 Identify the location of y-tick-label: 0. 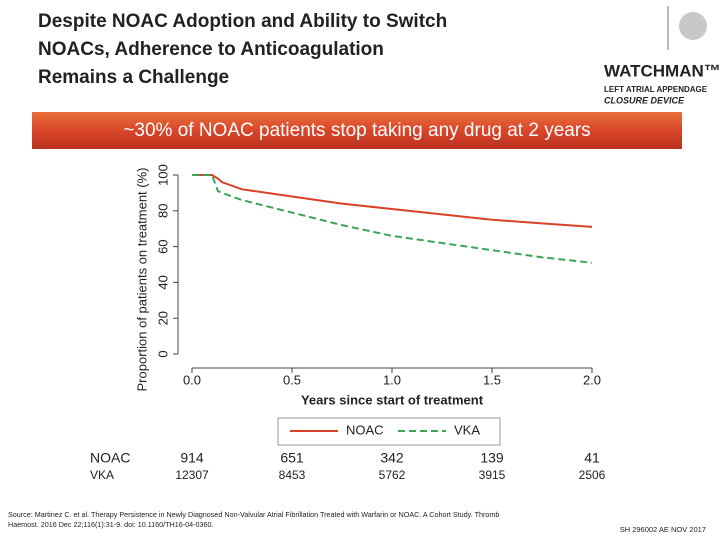
(162, 353).